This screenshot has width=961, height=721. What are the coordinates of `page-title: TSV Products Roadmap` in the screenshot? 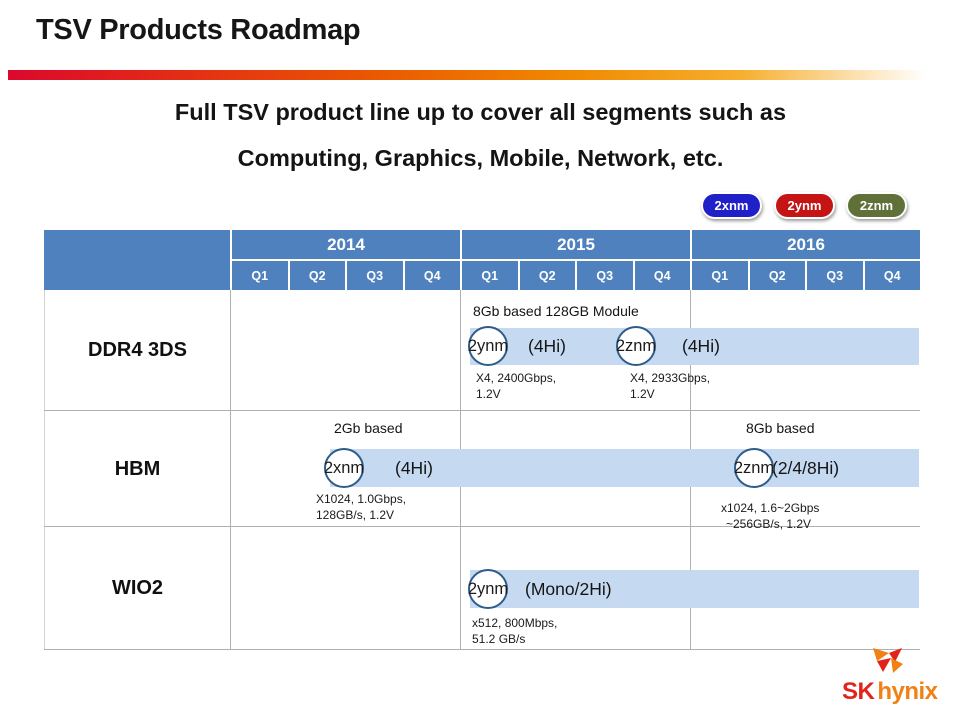 It's located at (198, 30).